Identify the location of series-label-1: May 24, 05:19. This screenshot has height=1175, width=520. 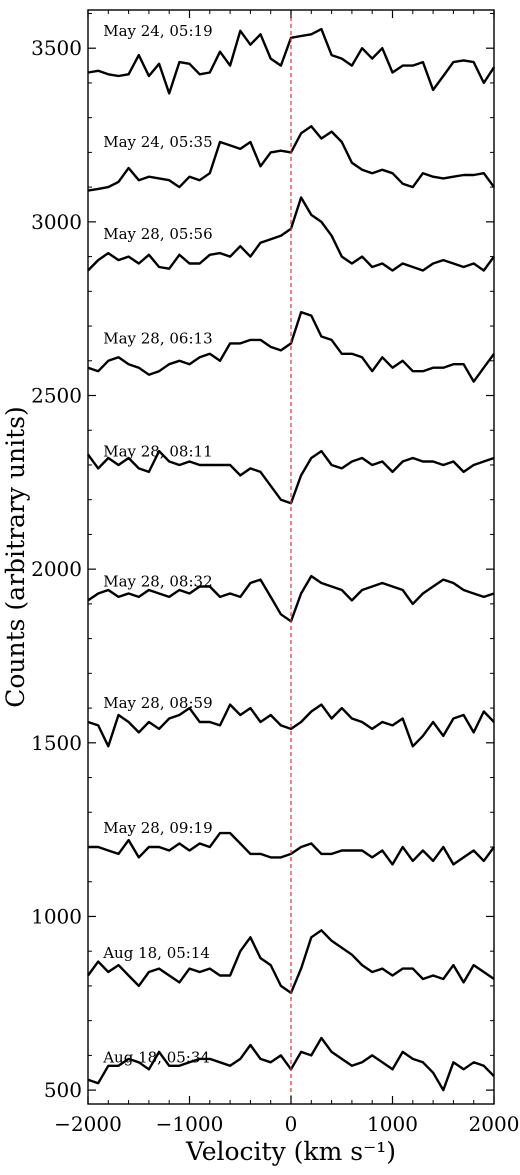
(157, 31).